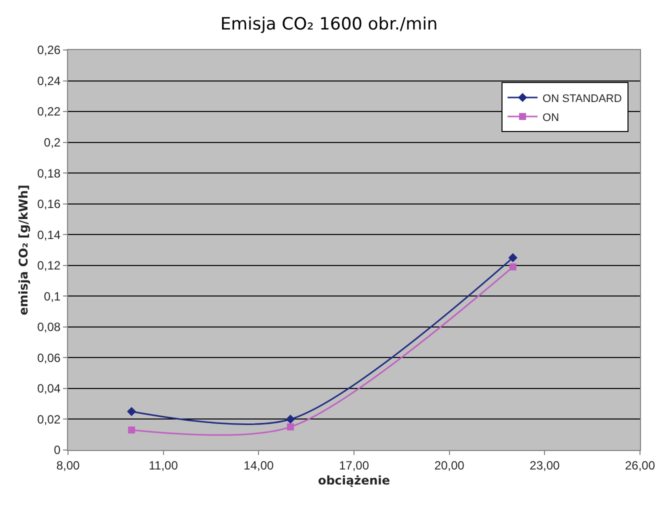 Image resolution: width=658 pixels, height=508 pixels. I want to click on y-tick-label: 0, so click(57, 450).